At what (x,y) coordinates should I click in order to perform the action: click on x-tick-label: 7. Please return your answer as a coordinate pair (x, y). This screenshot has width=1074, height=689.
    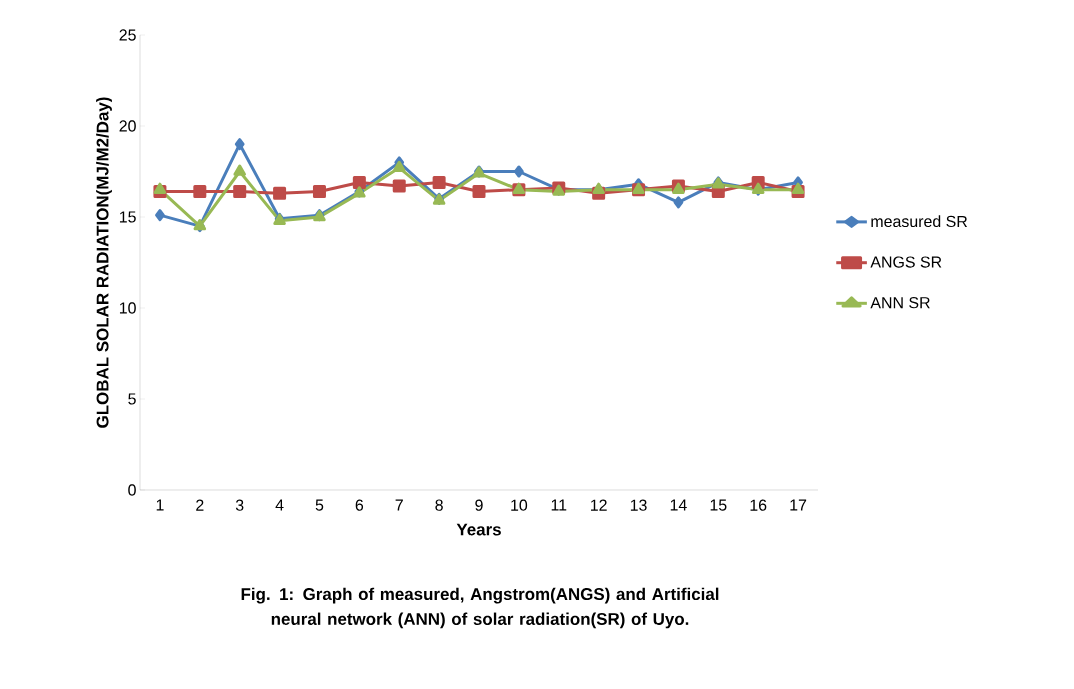
    Looking at the image, I should click on (399, 505).